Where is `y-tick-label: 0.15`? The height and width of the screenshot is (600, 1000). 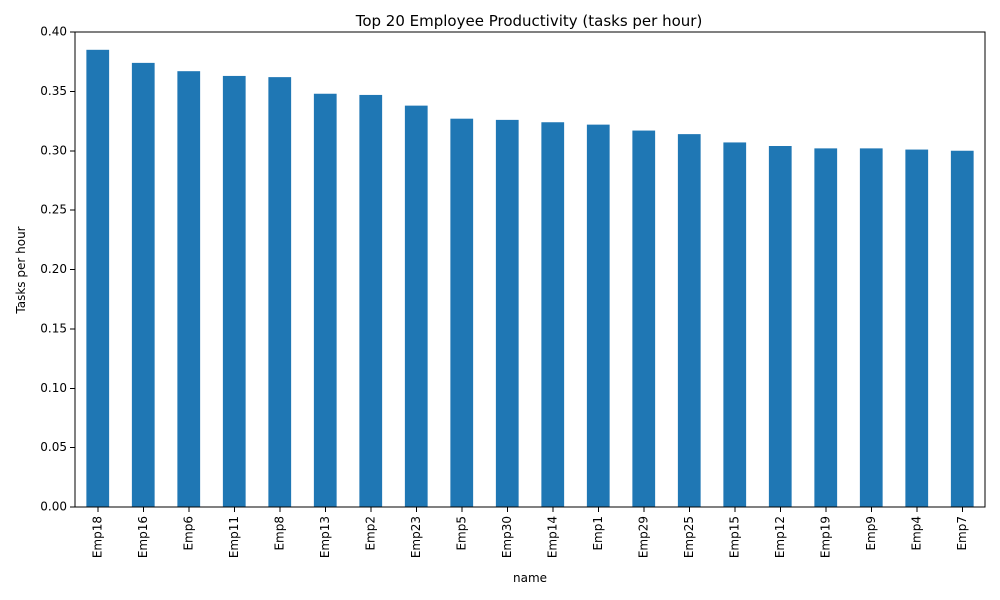
y-tick-label: 0.15 is located at coordinates (53, 328).